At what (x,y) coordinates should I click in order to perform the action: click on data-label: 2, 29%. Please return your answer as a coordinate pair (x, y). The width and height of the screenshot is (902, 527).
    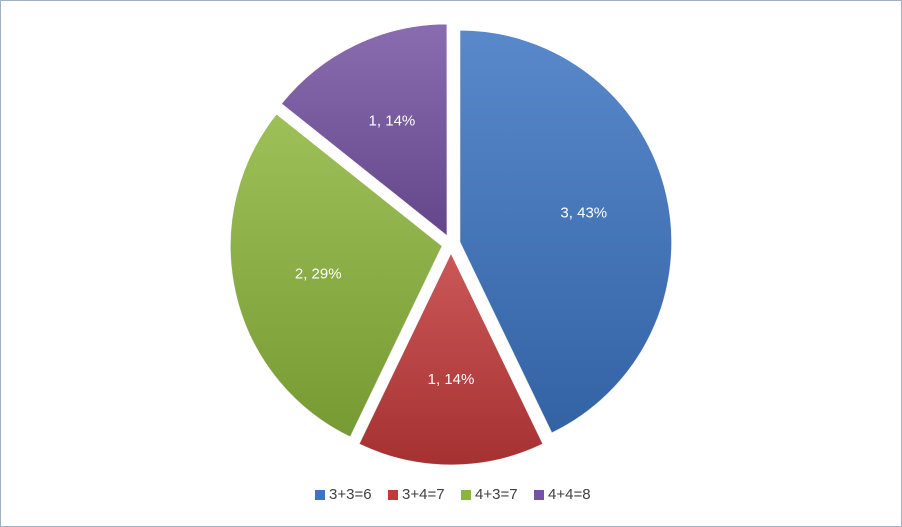
    Looking at the image, I should click on (318, 273).